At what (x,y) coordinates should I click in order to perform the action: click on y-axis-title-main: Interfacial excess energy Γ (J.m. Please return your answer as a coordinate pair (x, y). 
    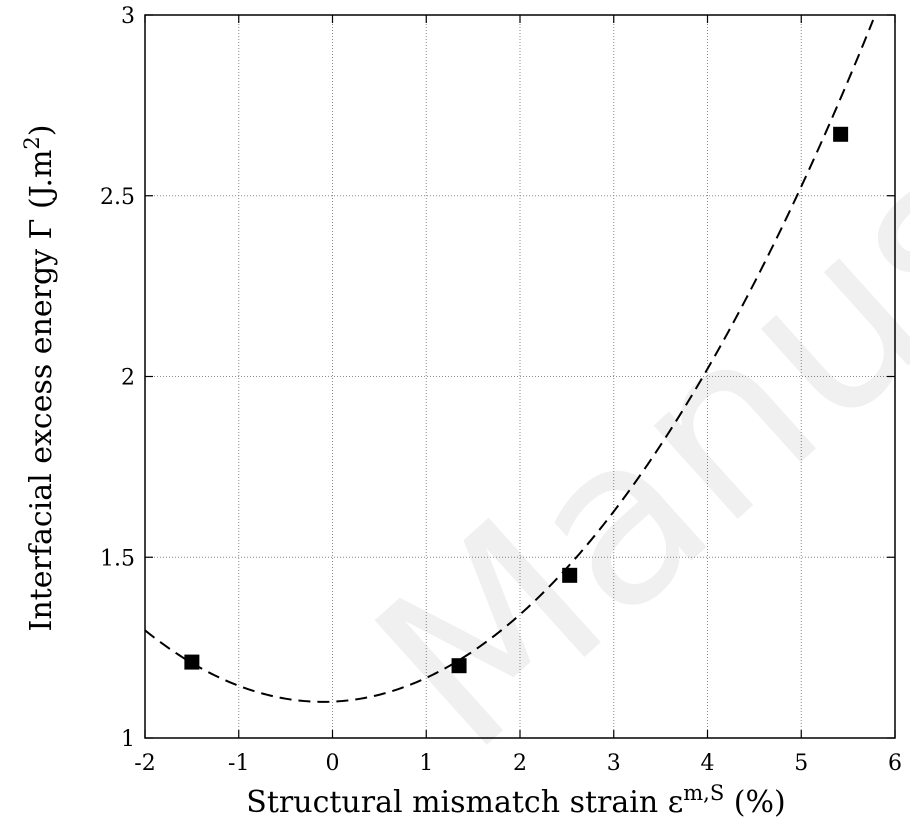
    Looking at the image, I should click on (41, 391).